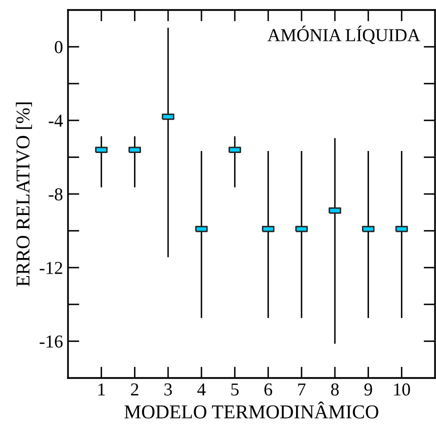 The width and height of the screenshot is (436, 430). Describe the element at coordinates (24, 194) in the screenshot. I see `y-axis-title: ERRO RELATIVO [%]` at that location.